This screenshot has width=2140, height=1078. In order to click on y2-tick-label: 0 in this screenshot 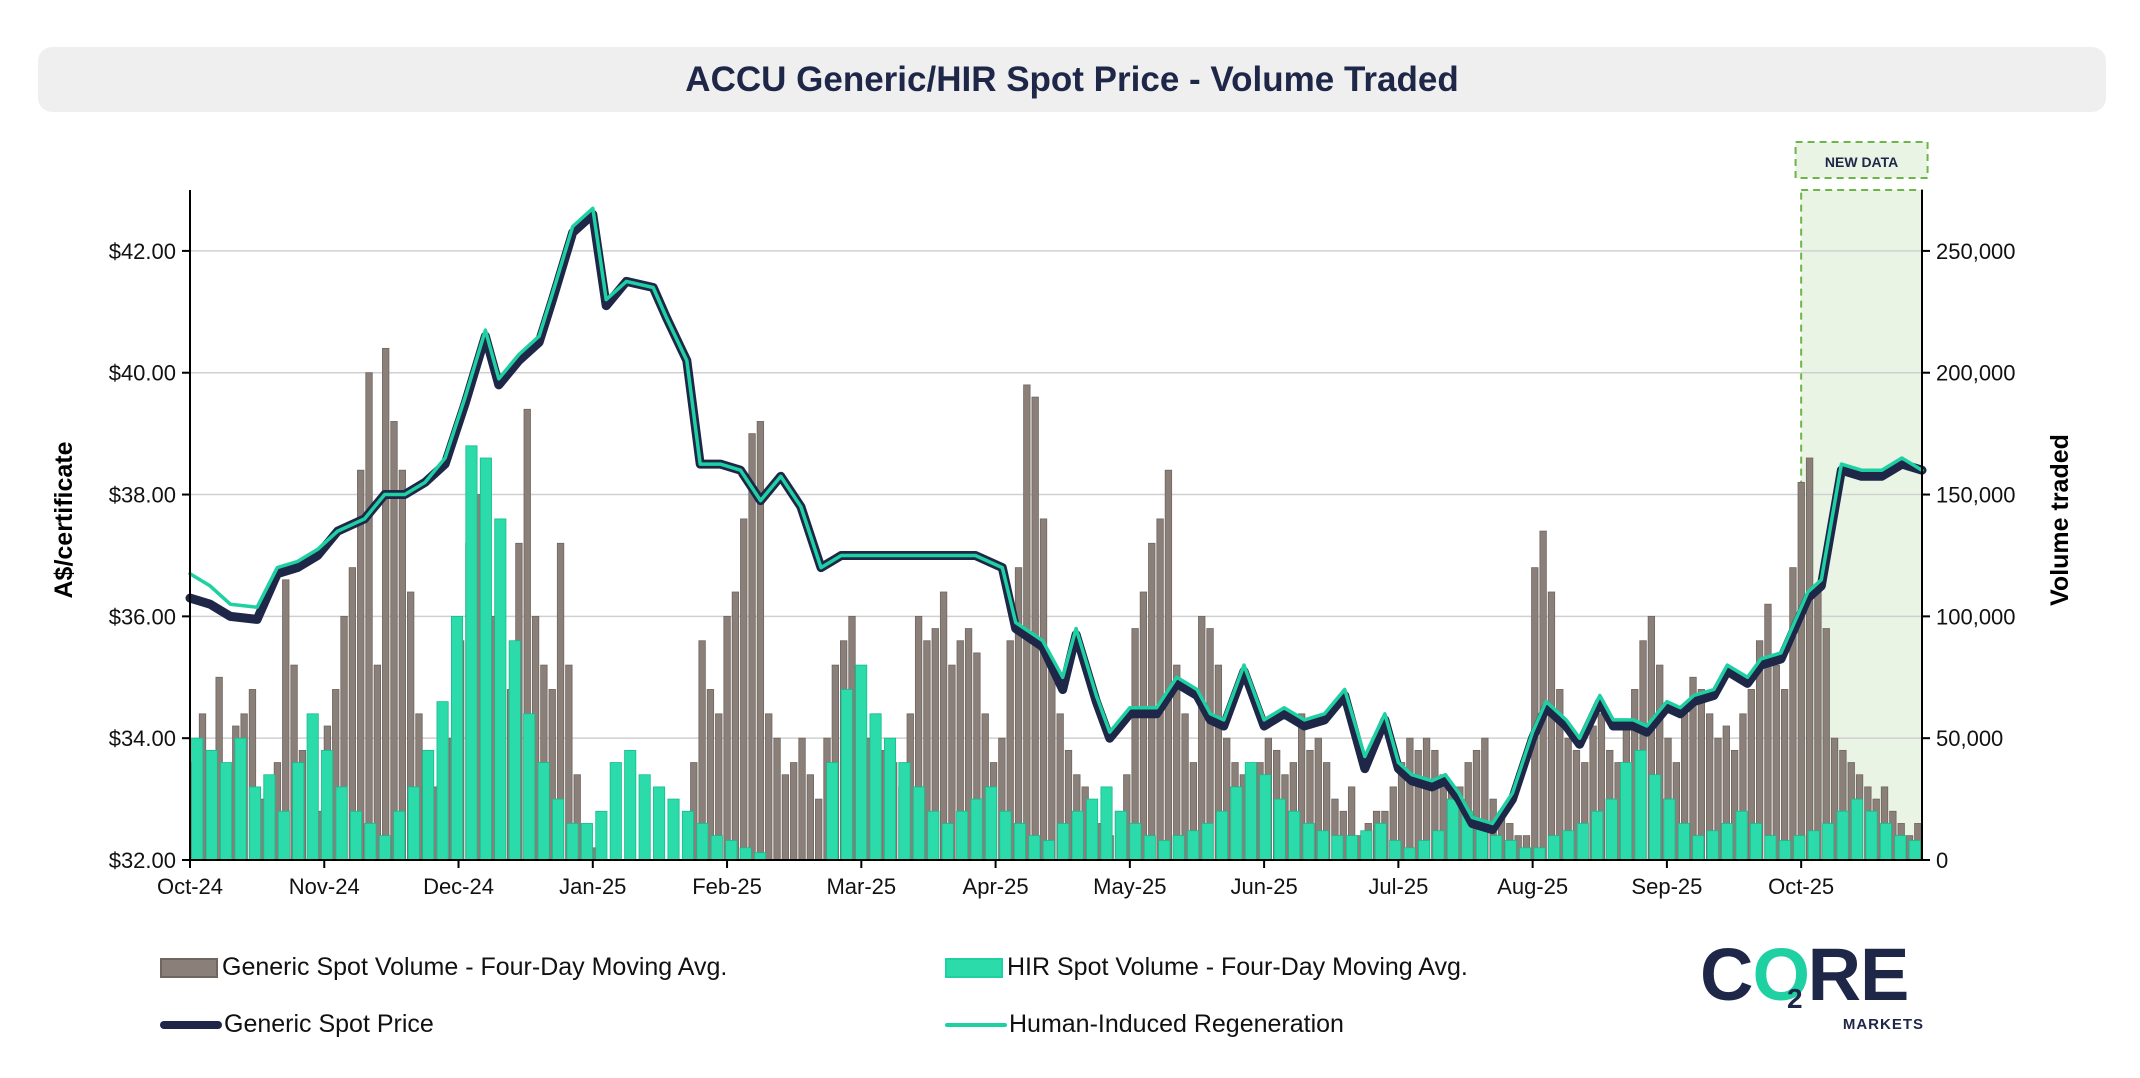, I will do `click(1942, 860)`.